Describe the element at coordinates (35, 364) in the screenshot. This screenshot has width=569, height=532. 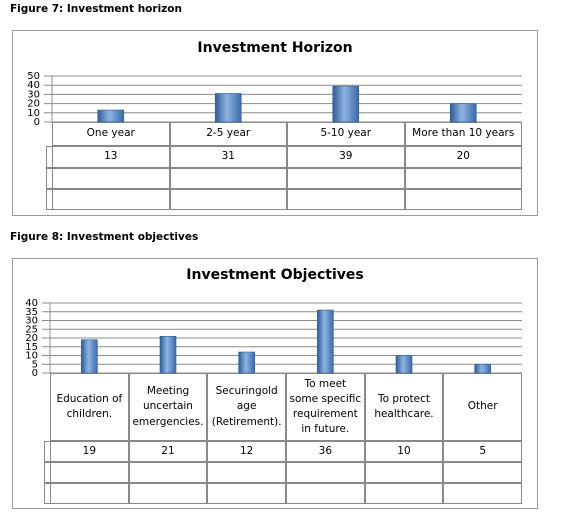
I see `y-tick-label: 5` at that location.